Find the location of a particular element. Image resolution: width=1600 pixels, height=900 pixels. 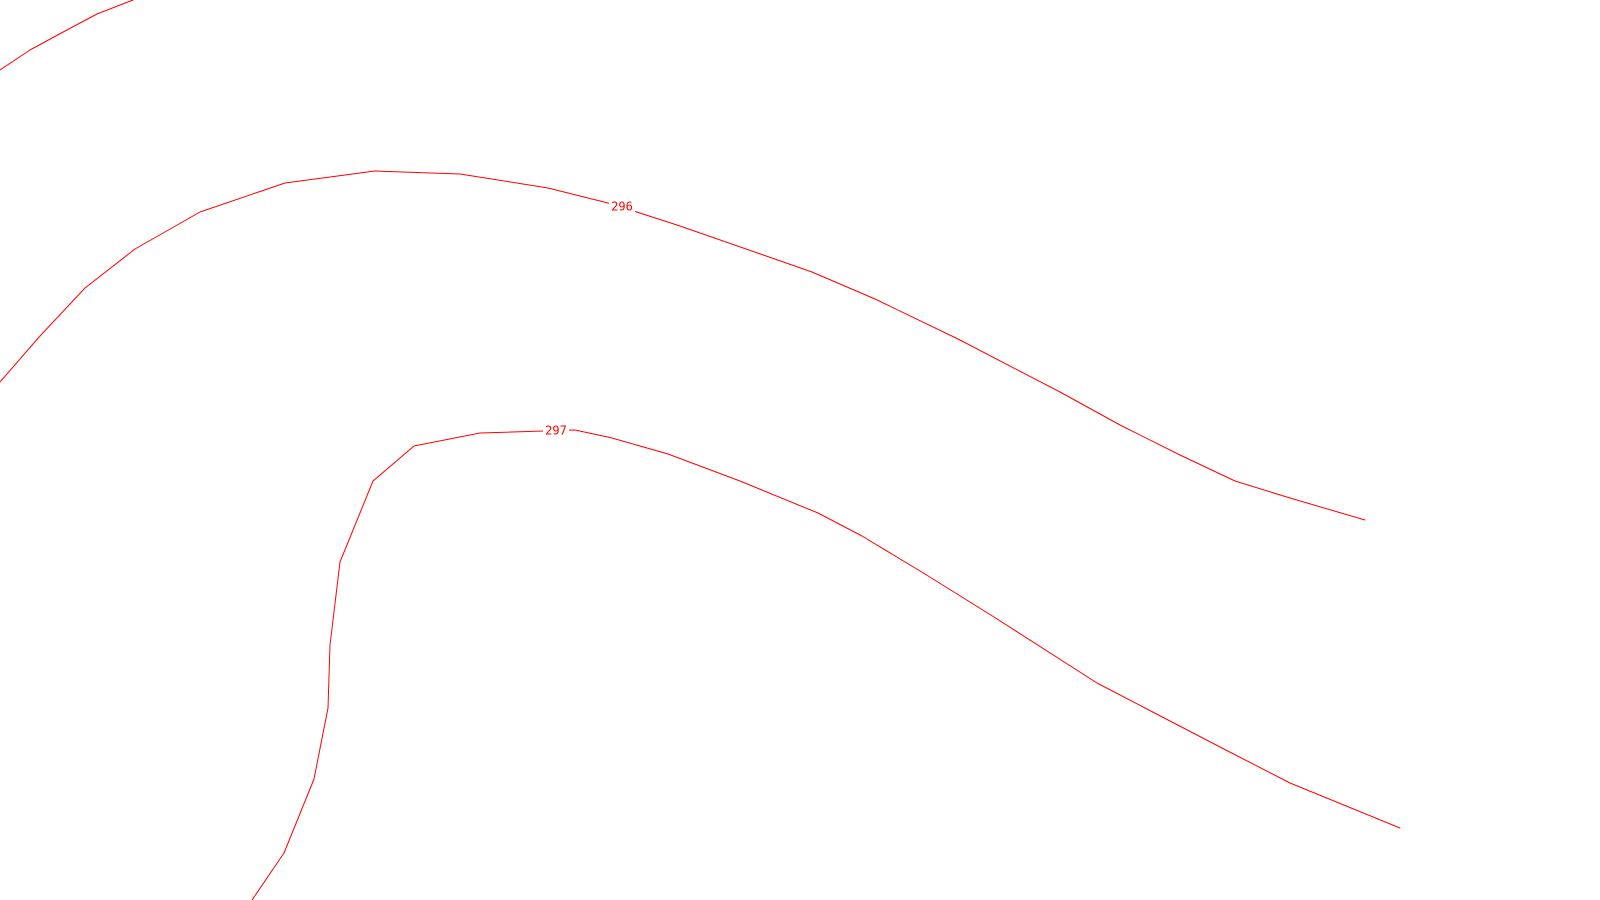

contour-296-label: 296 is located at coordinates (622, 207).